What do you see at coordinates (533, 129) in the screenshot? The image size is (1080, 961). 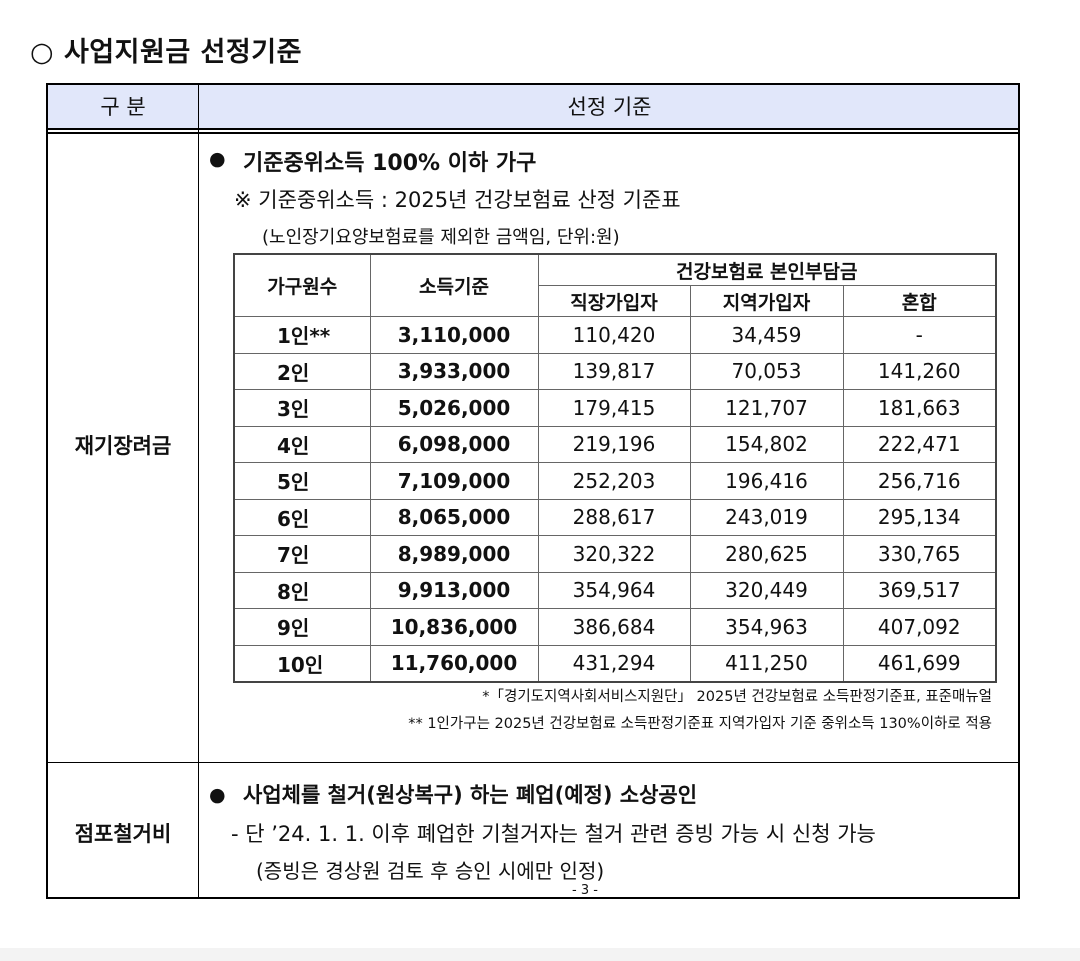 I see `header-rule-top` at bounding box center [533, 129].